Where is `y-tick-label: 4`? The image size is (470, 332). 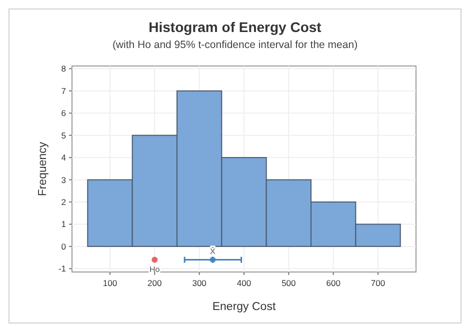
y-tick-label: 4 is located at coordinates (63, 157).